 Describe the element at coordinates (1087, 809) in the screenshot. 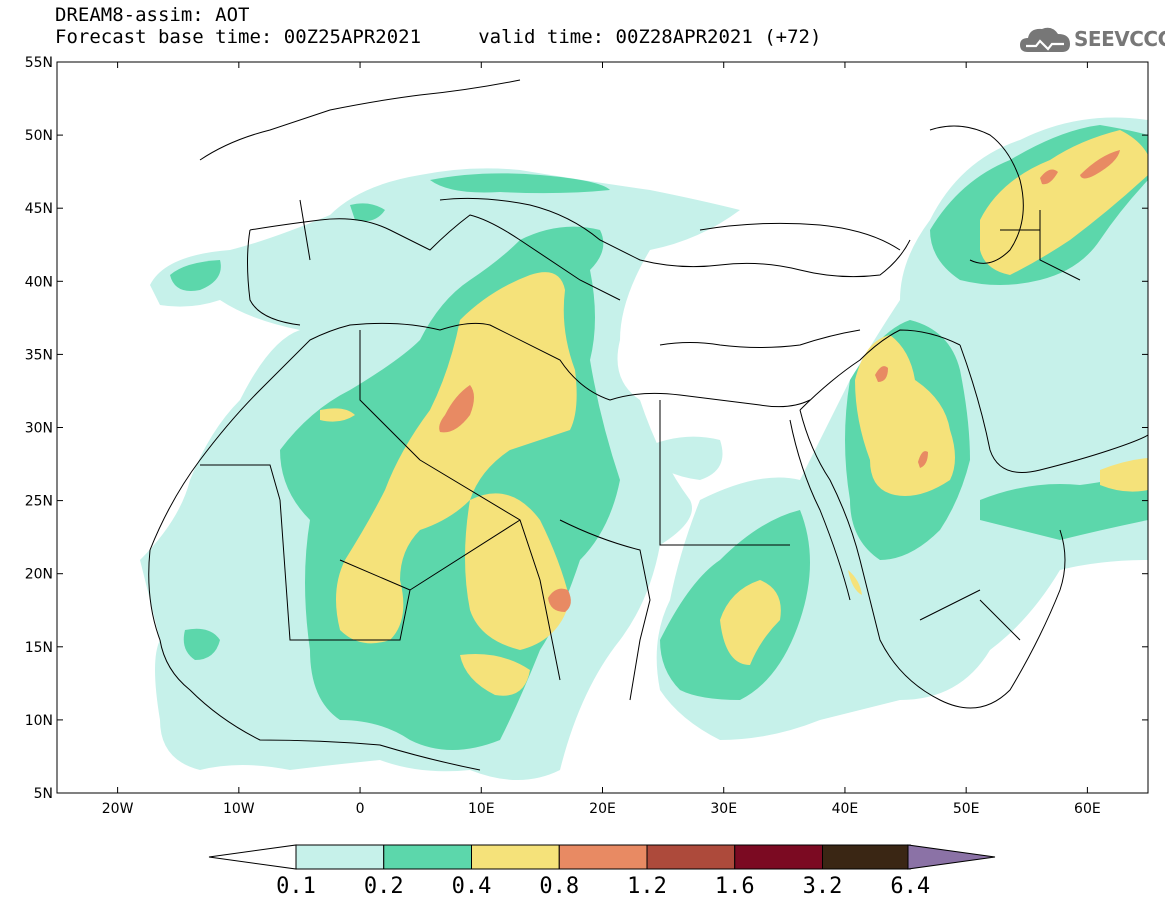

I see `lon-tick-label: 60E` at that location.